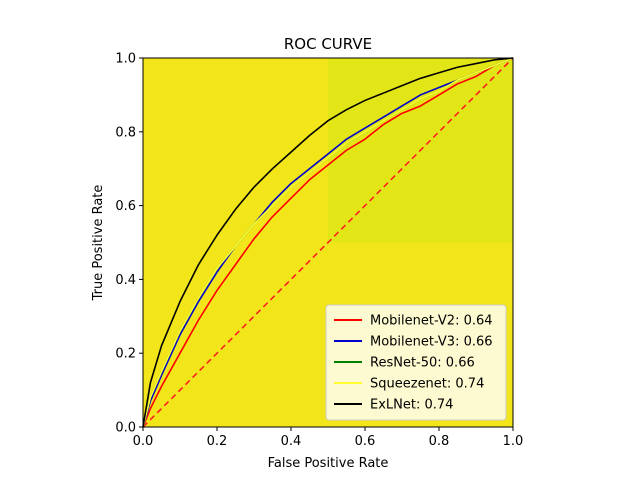 This screenshot has height=484, width=640. I want to click on x-tick-label: 0.6, so click(365, 441).